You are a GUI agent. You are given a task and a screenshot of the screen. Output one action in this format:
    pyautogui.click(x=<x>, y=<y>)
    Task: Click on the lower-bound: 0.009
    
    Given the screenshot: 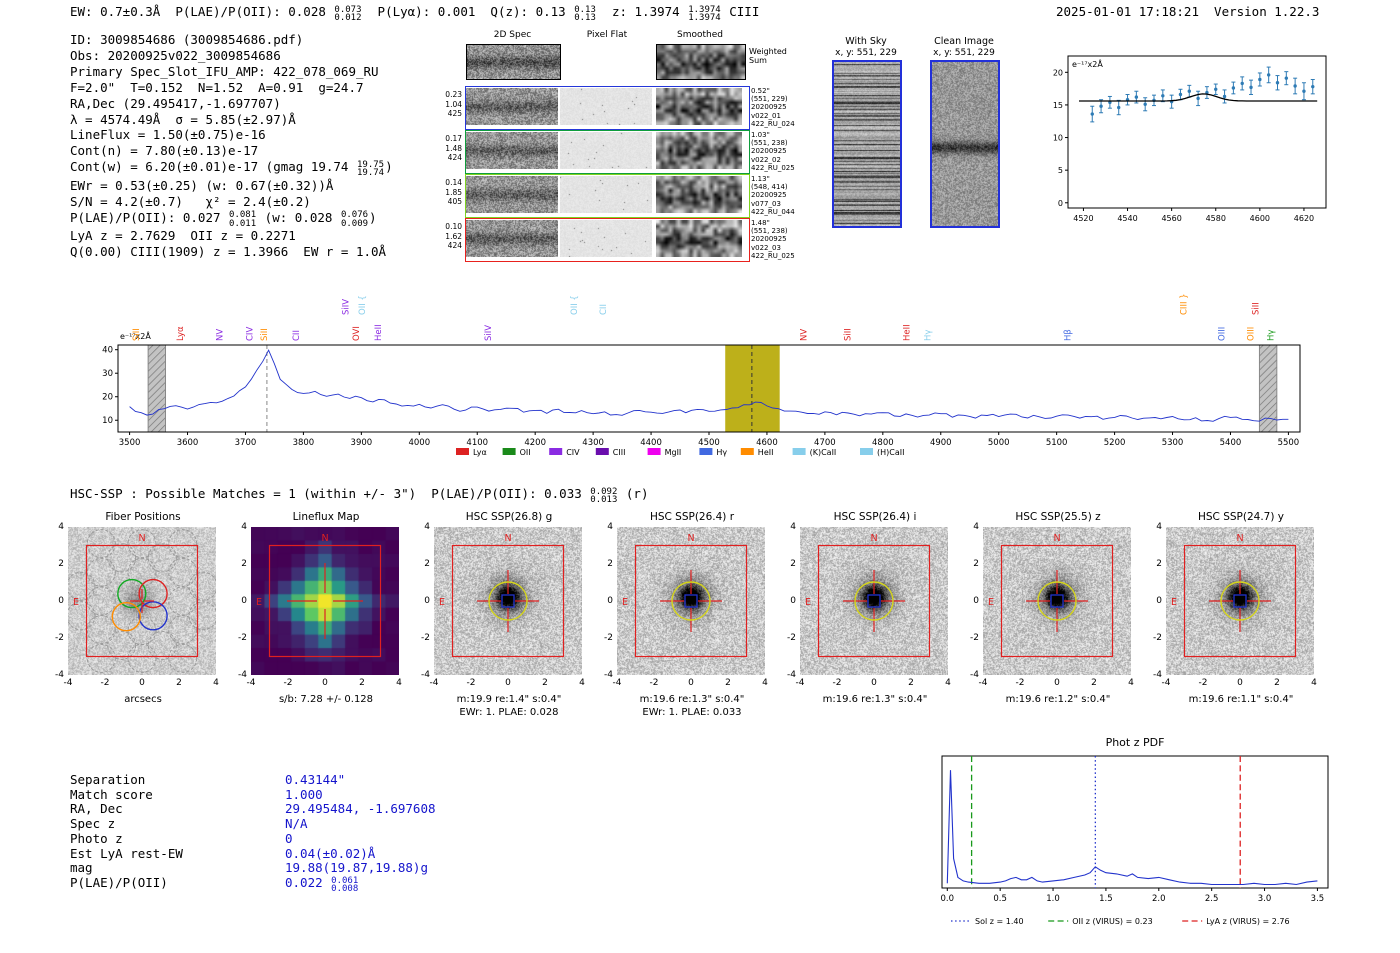 What is the action you would take?
    pyautogui.click(x=354, y=223)
    